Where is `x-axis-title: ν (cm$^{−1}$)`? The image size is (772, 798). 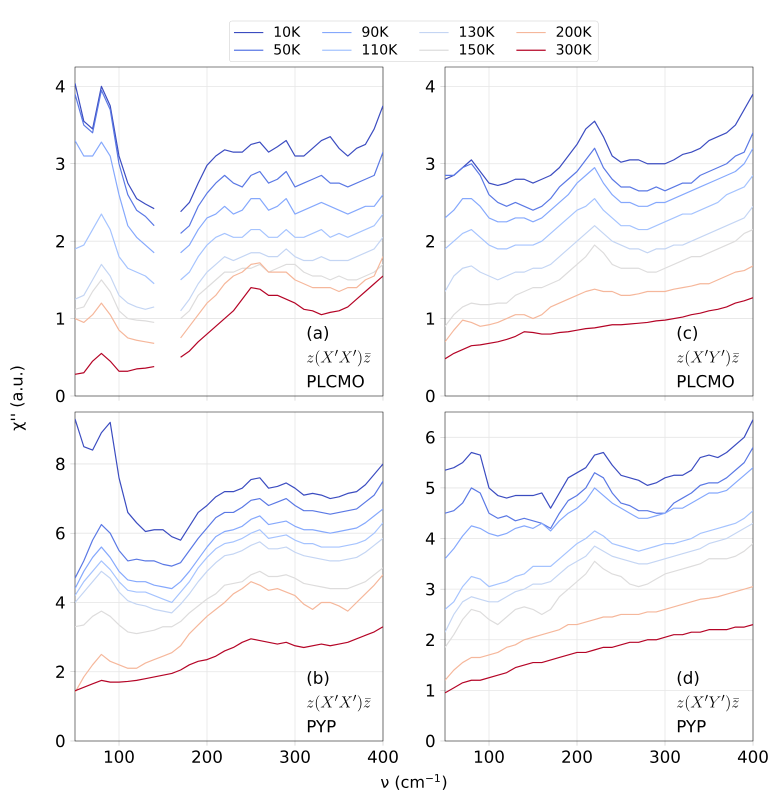
x-axis-title: ν (cm$^{−1}$) is located at coordinates (413, 782).